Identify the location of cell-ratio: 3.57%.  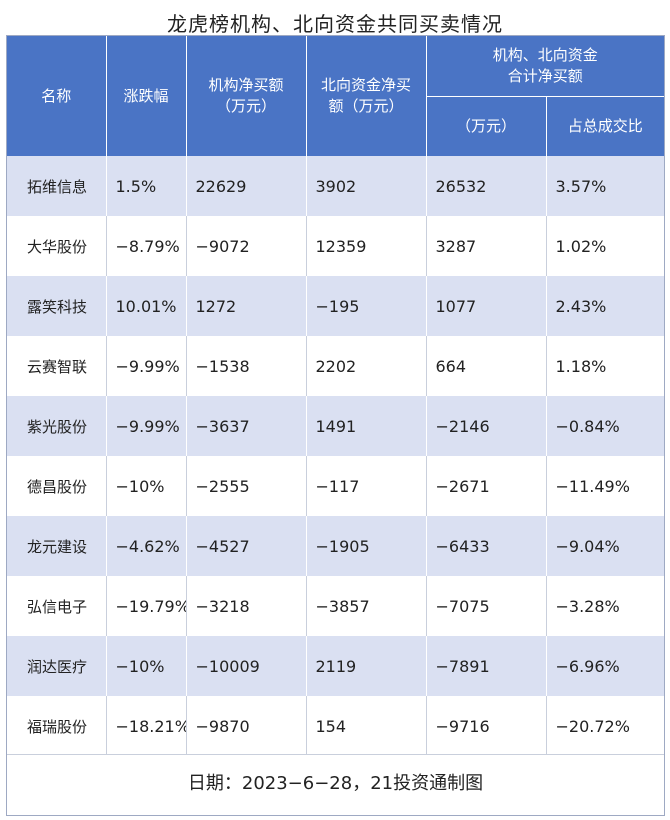
(605, 186).